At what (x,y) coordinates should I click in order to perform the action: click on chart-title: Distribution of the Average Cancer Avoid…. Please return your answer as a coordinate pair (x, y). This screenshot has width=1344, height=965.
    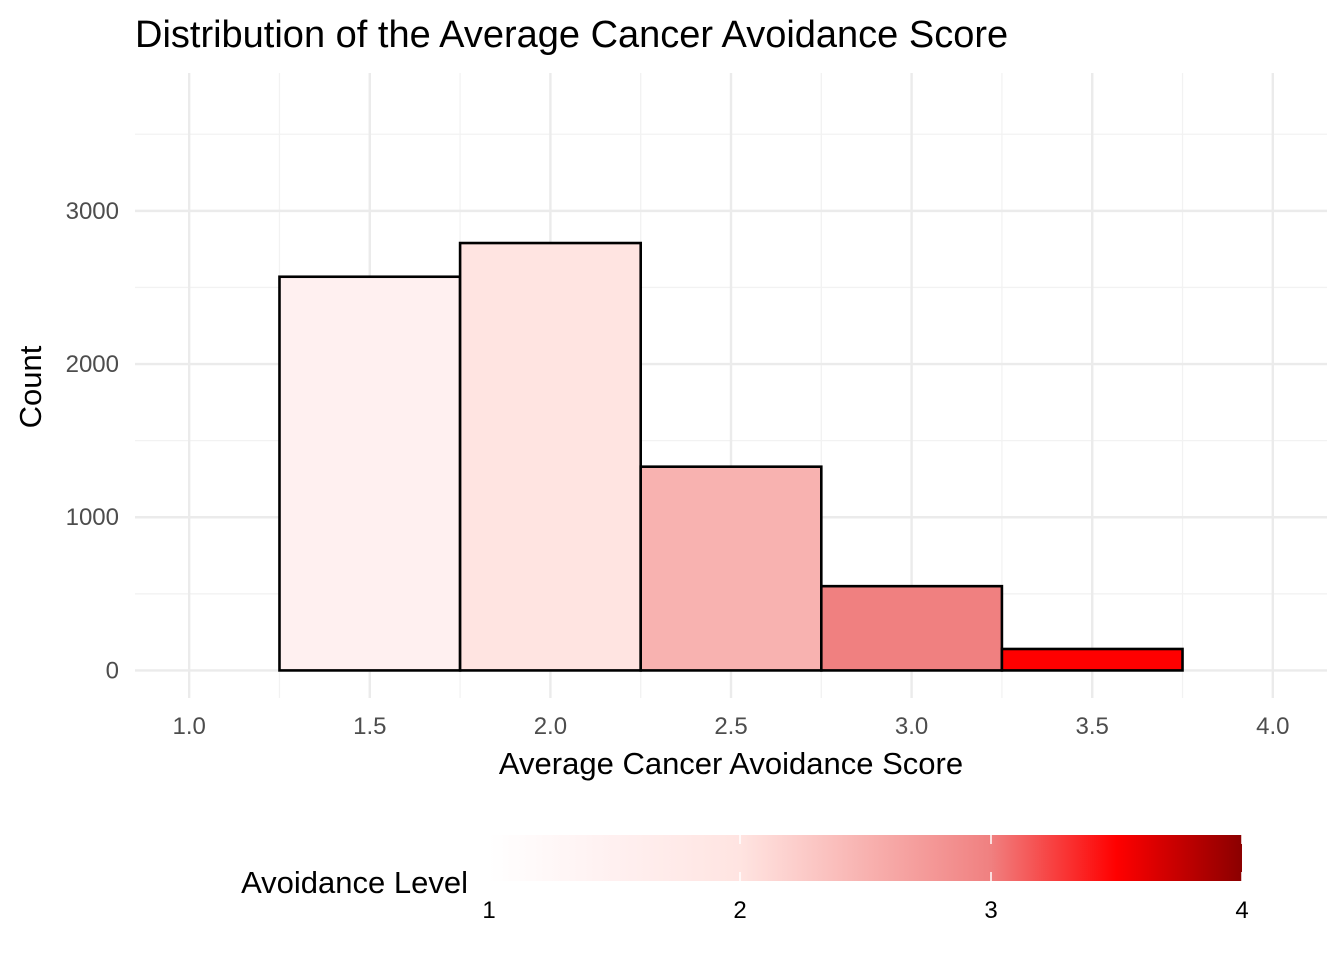
    Looking at the image, I should click on (571, 35).